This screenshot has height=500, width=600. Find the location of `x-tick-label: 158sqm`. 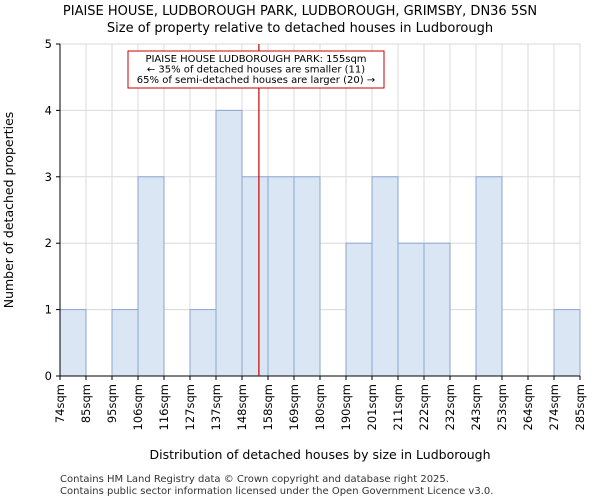

x-tick-label: 158sqm is located at coordinates (268, 407).